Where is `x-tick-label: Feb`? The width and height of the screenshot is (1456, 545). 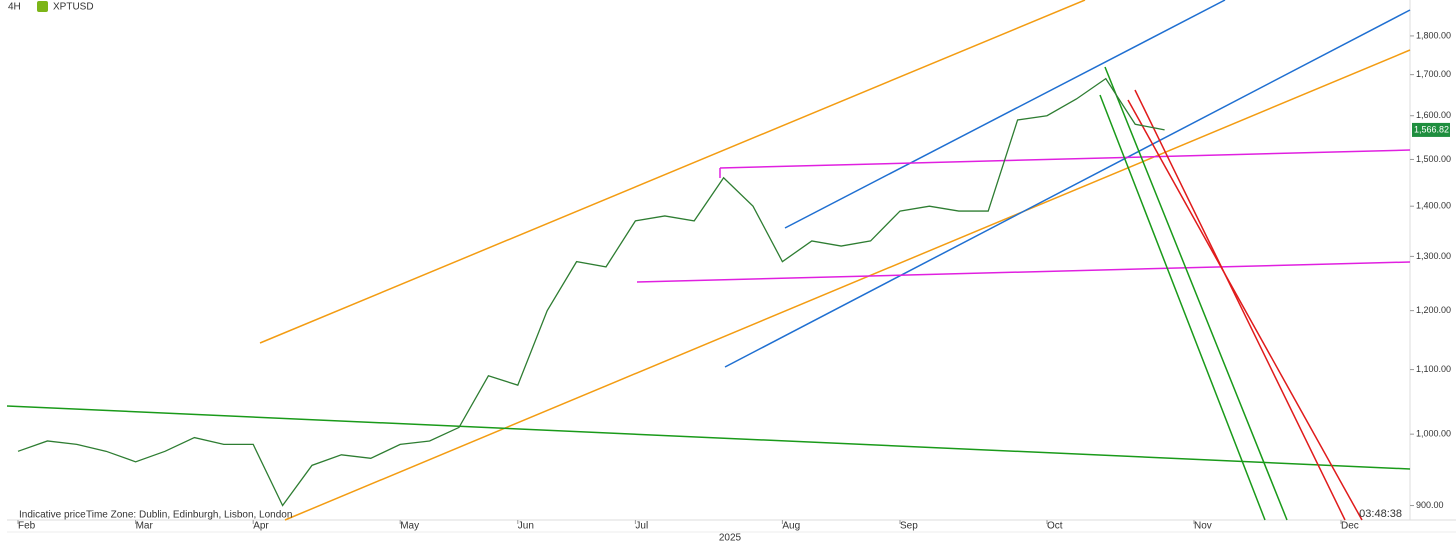
x-tick-label: Feb is located at coordinates (27, 526).